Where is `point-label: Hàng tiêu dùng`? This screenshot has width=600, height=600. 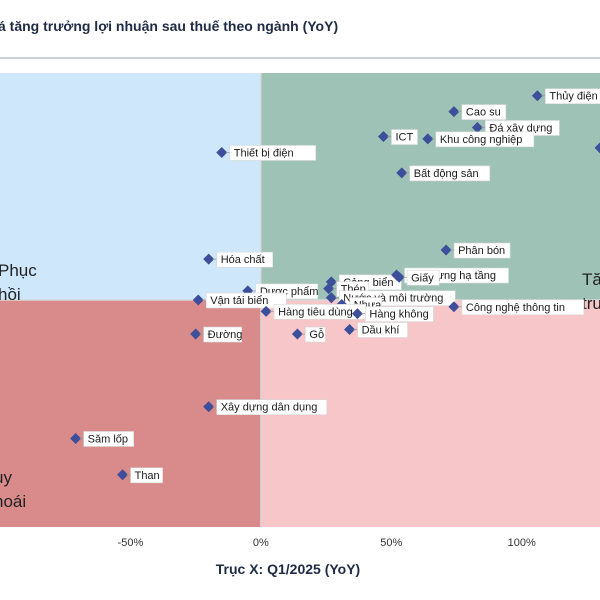 point-label: Hàng tiêu dùng is located at coordinates (315, 312).